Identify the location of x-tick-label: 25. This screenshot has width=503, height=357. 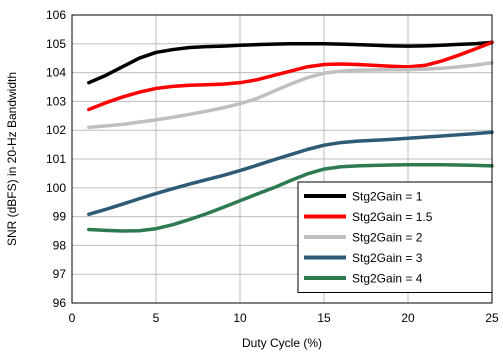
(492, 318).